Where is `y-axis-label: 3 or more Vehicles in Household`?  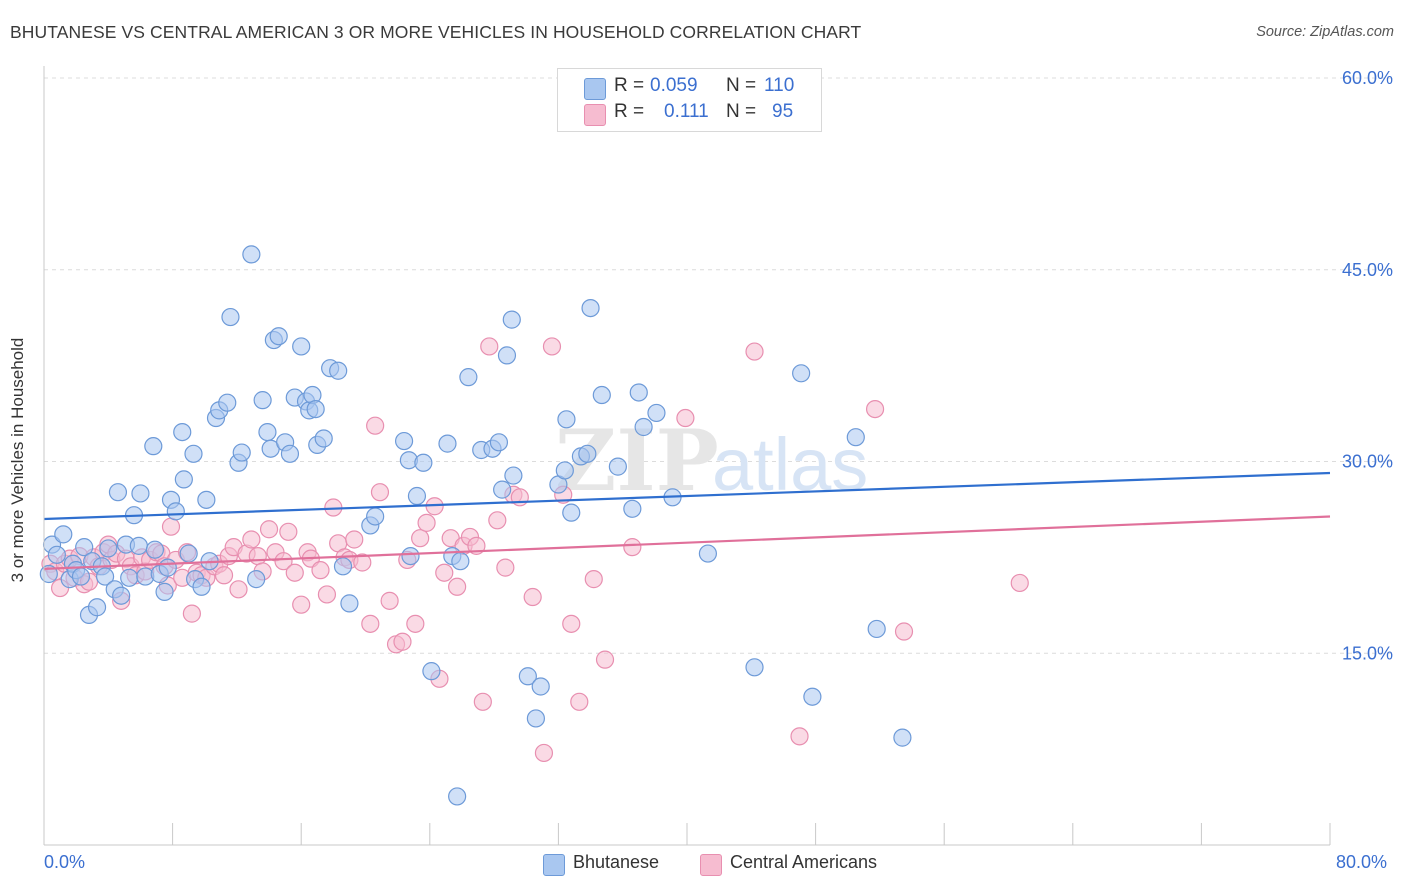
y-axis-label: 3 or more Vehicles in Household is located at coordinates (17, 460).